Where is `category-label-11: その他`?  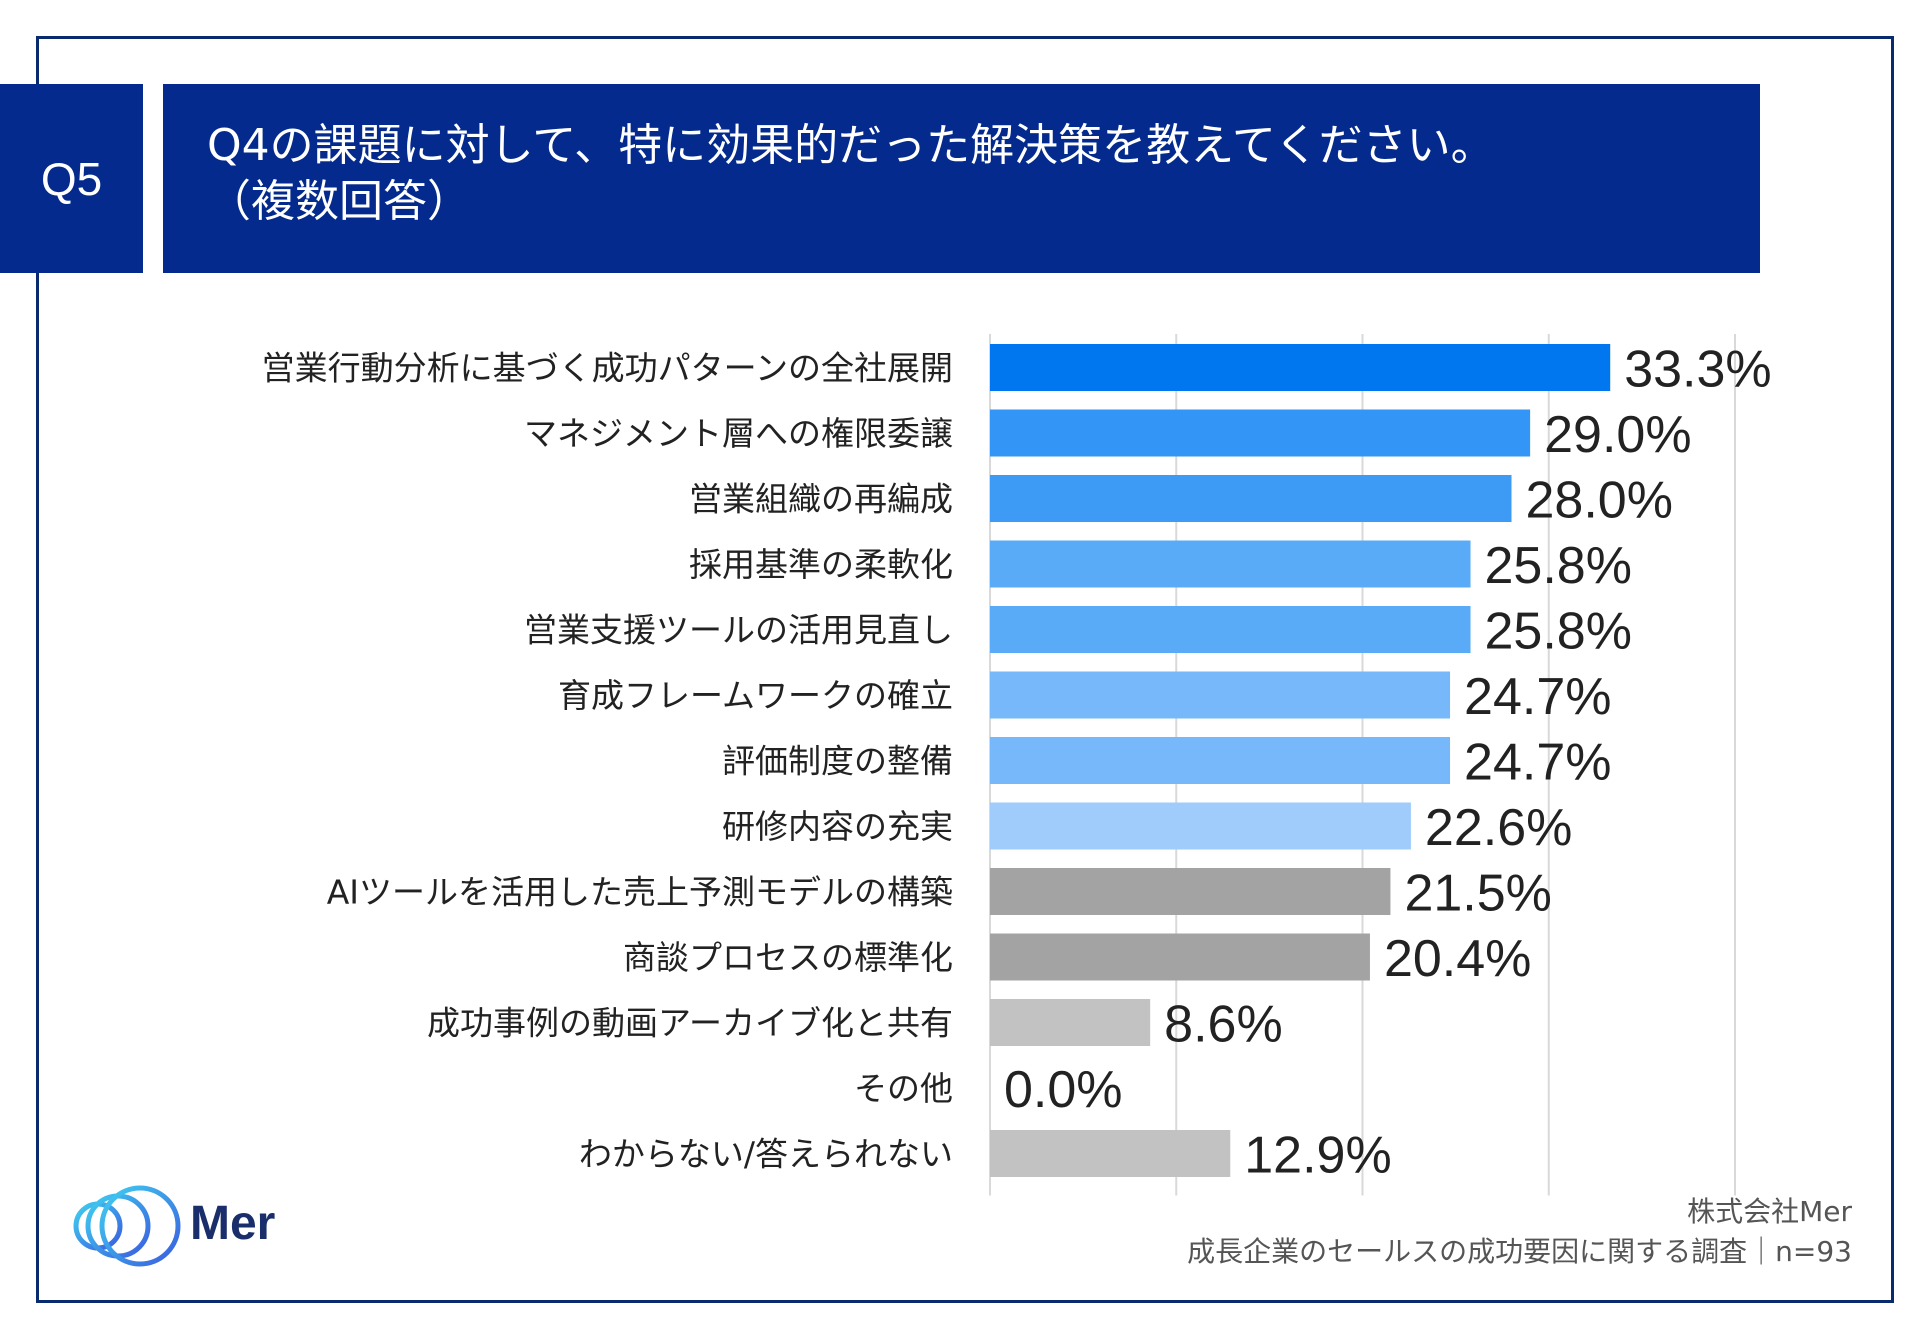
category-label-11: その他 is located at coordinates (903, 1088).